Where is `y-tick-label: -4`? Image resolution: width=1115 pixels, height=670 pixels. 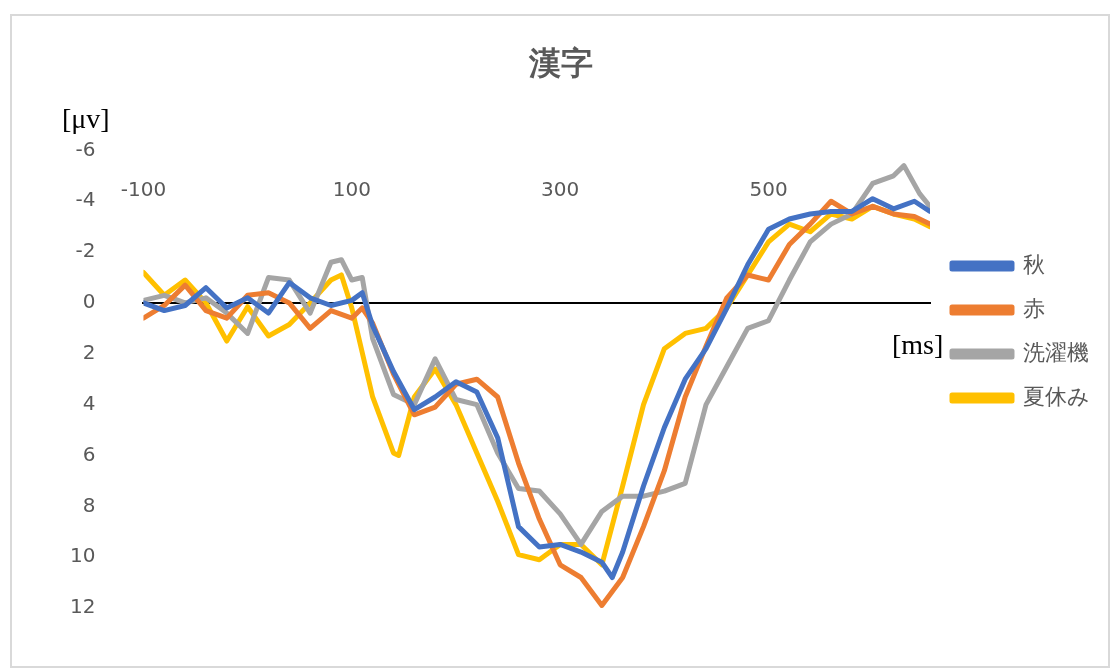
y-tick-label: -4 is located at coordinates (85, 199).